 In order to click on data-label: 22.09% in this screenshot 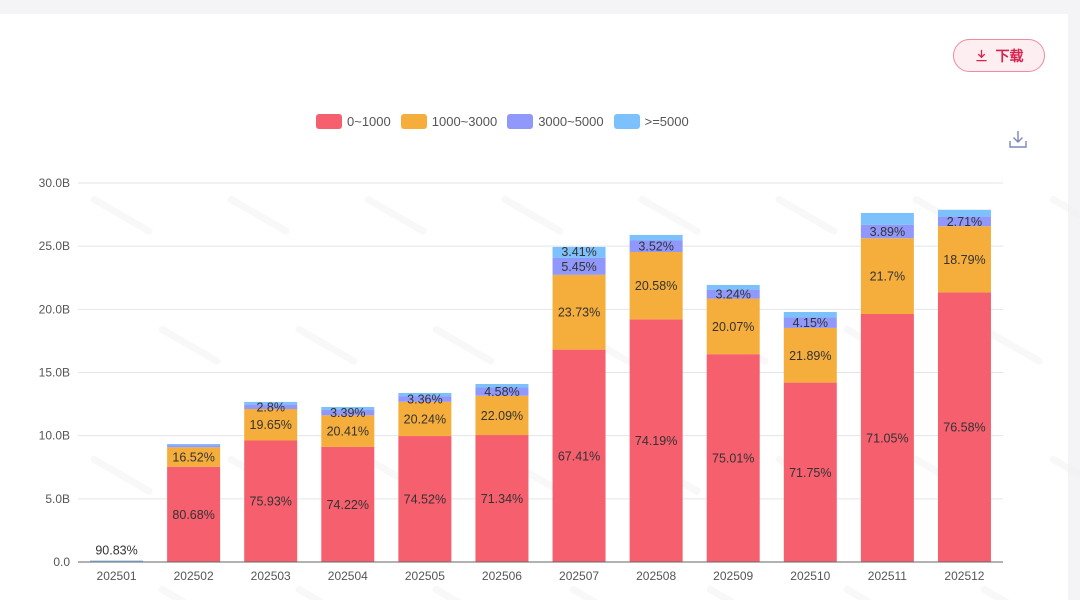, I will do `click(502, 416)`.